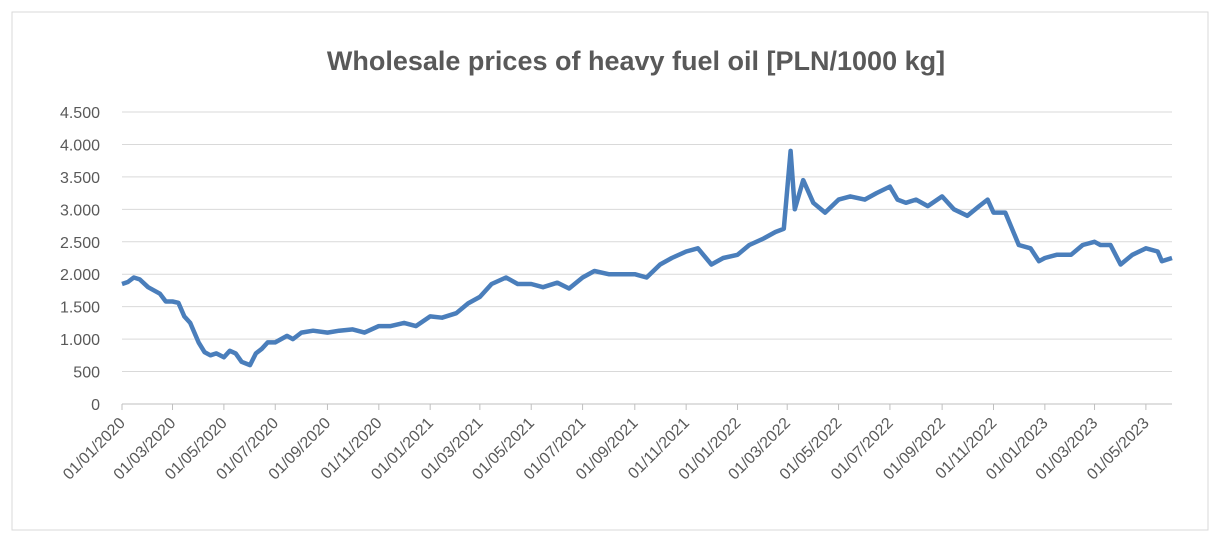 Image resolution: width=1209 pixels, height=536 pixels. What do you see at coordinates (80, 275) in the screenshot?
I see `y-tick-label: 2.000` at bounding box center [80, 275].